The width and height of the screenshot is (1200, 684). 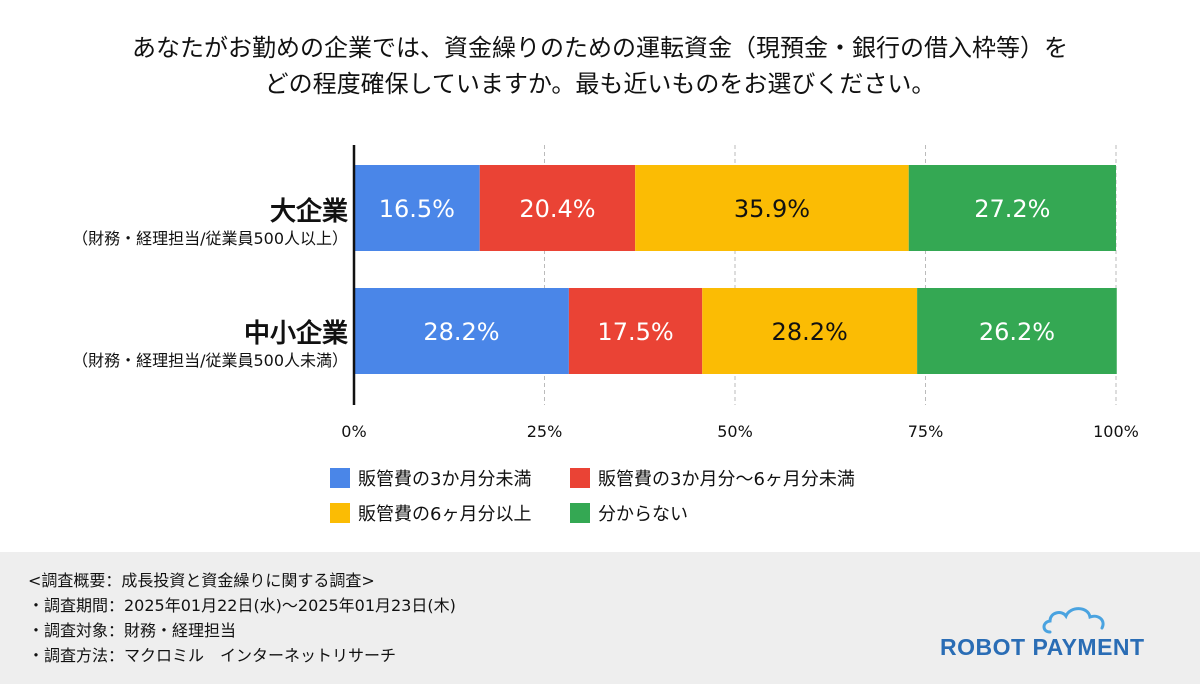 I want to click on chart-title-line-2: どの程度確保していますか。最も近いものをお選びください。, so click(x=600, y=84).